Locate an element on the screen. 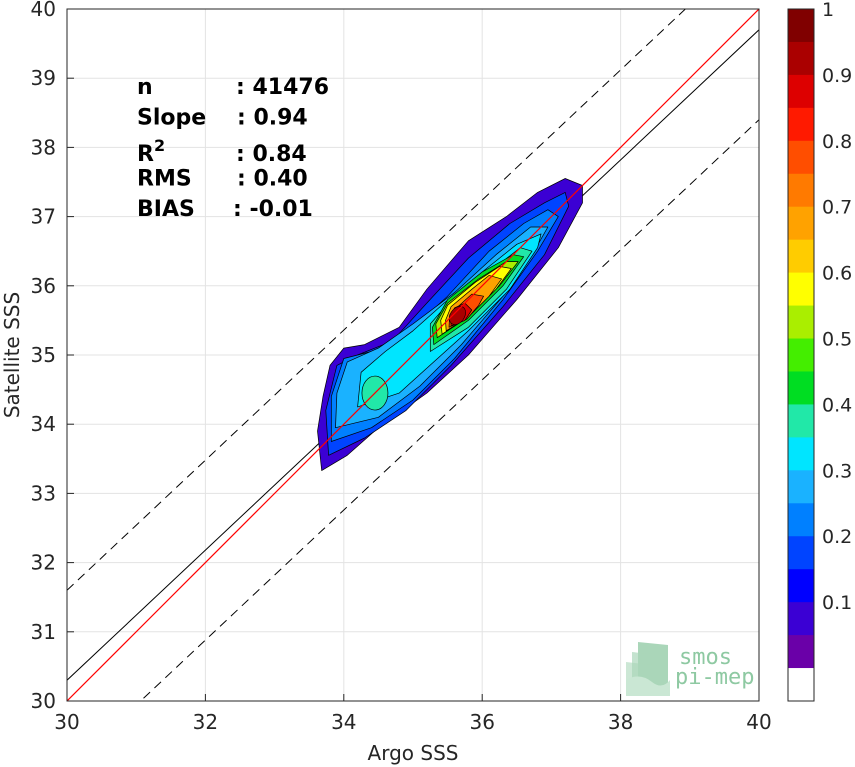 The image size is (855, 767). y-tick-label: 38 is located at coordinates (43, 147).